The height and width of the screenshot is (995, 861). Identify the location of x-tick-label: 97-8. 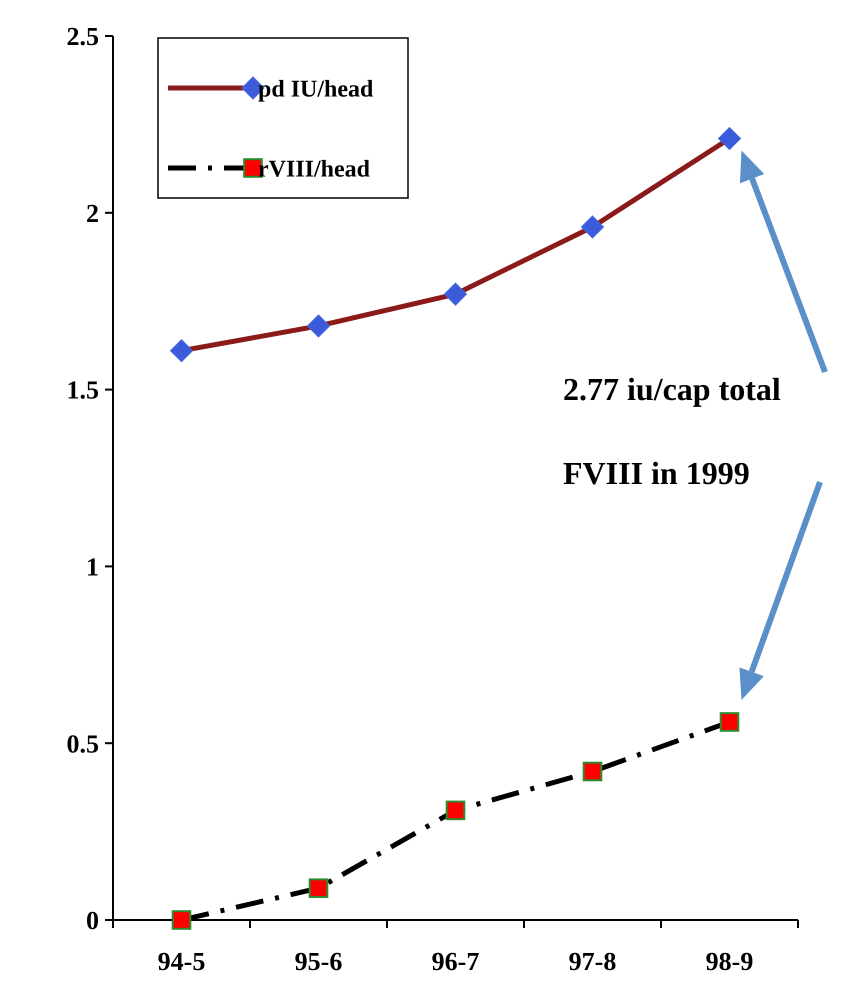
(592, 961).